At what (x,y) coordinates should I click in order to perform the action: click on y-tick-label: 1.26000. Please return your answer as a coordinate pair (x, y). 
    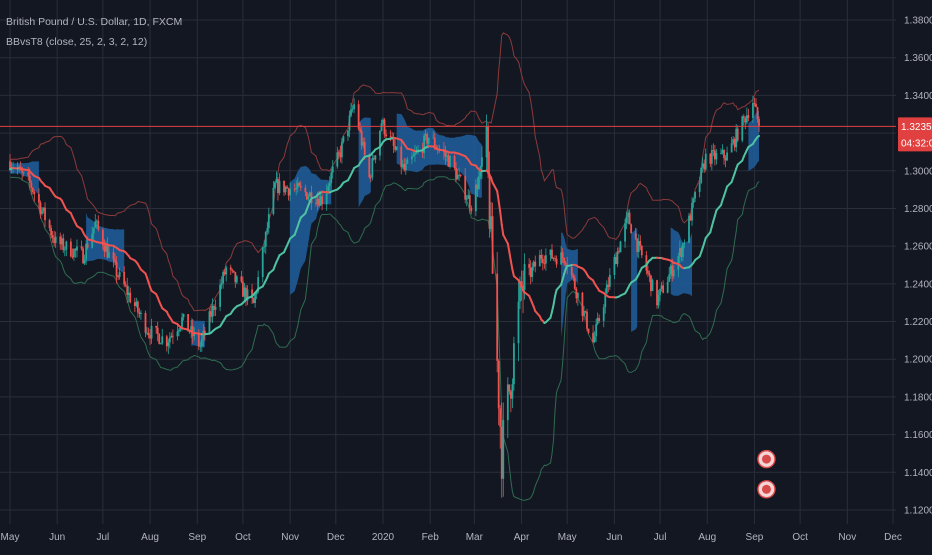
    Looking at the image, I should click on (918, 247).